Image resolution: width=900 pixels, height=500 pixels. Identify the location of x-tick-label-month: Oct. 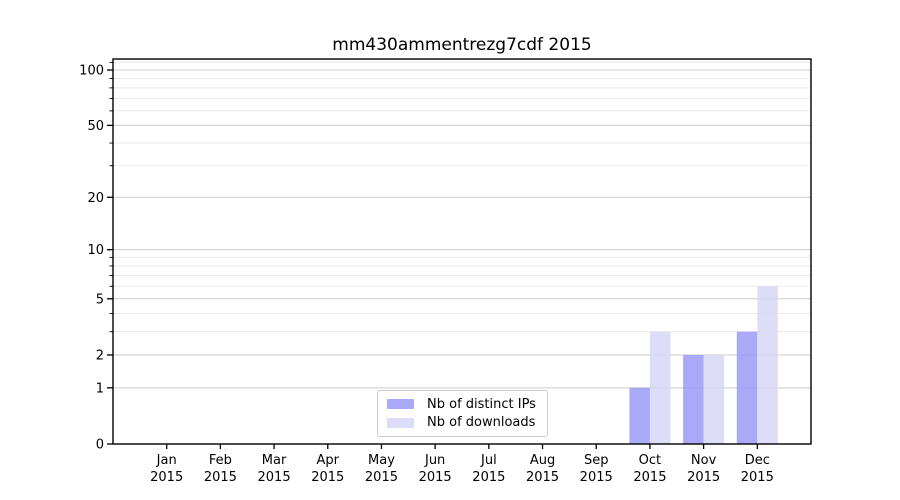
(650, 460).